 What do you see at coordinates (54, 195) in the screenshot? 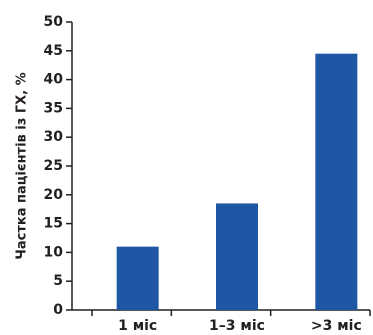
I see `y-tick-label: 20` at bounding box center [54, 195].